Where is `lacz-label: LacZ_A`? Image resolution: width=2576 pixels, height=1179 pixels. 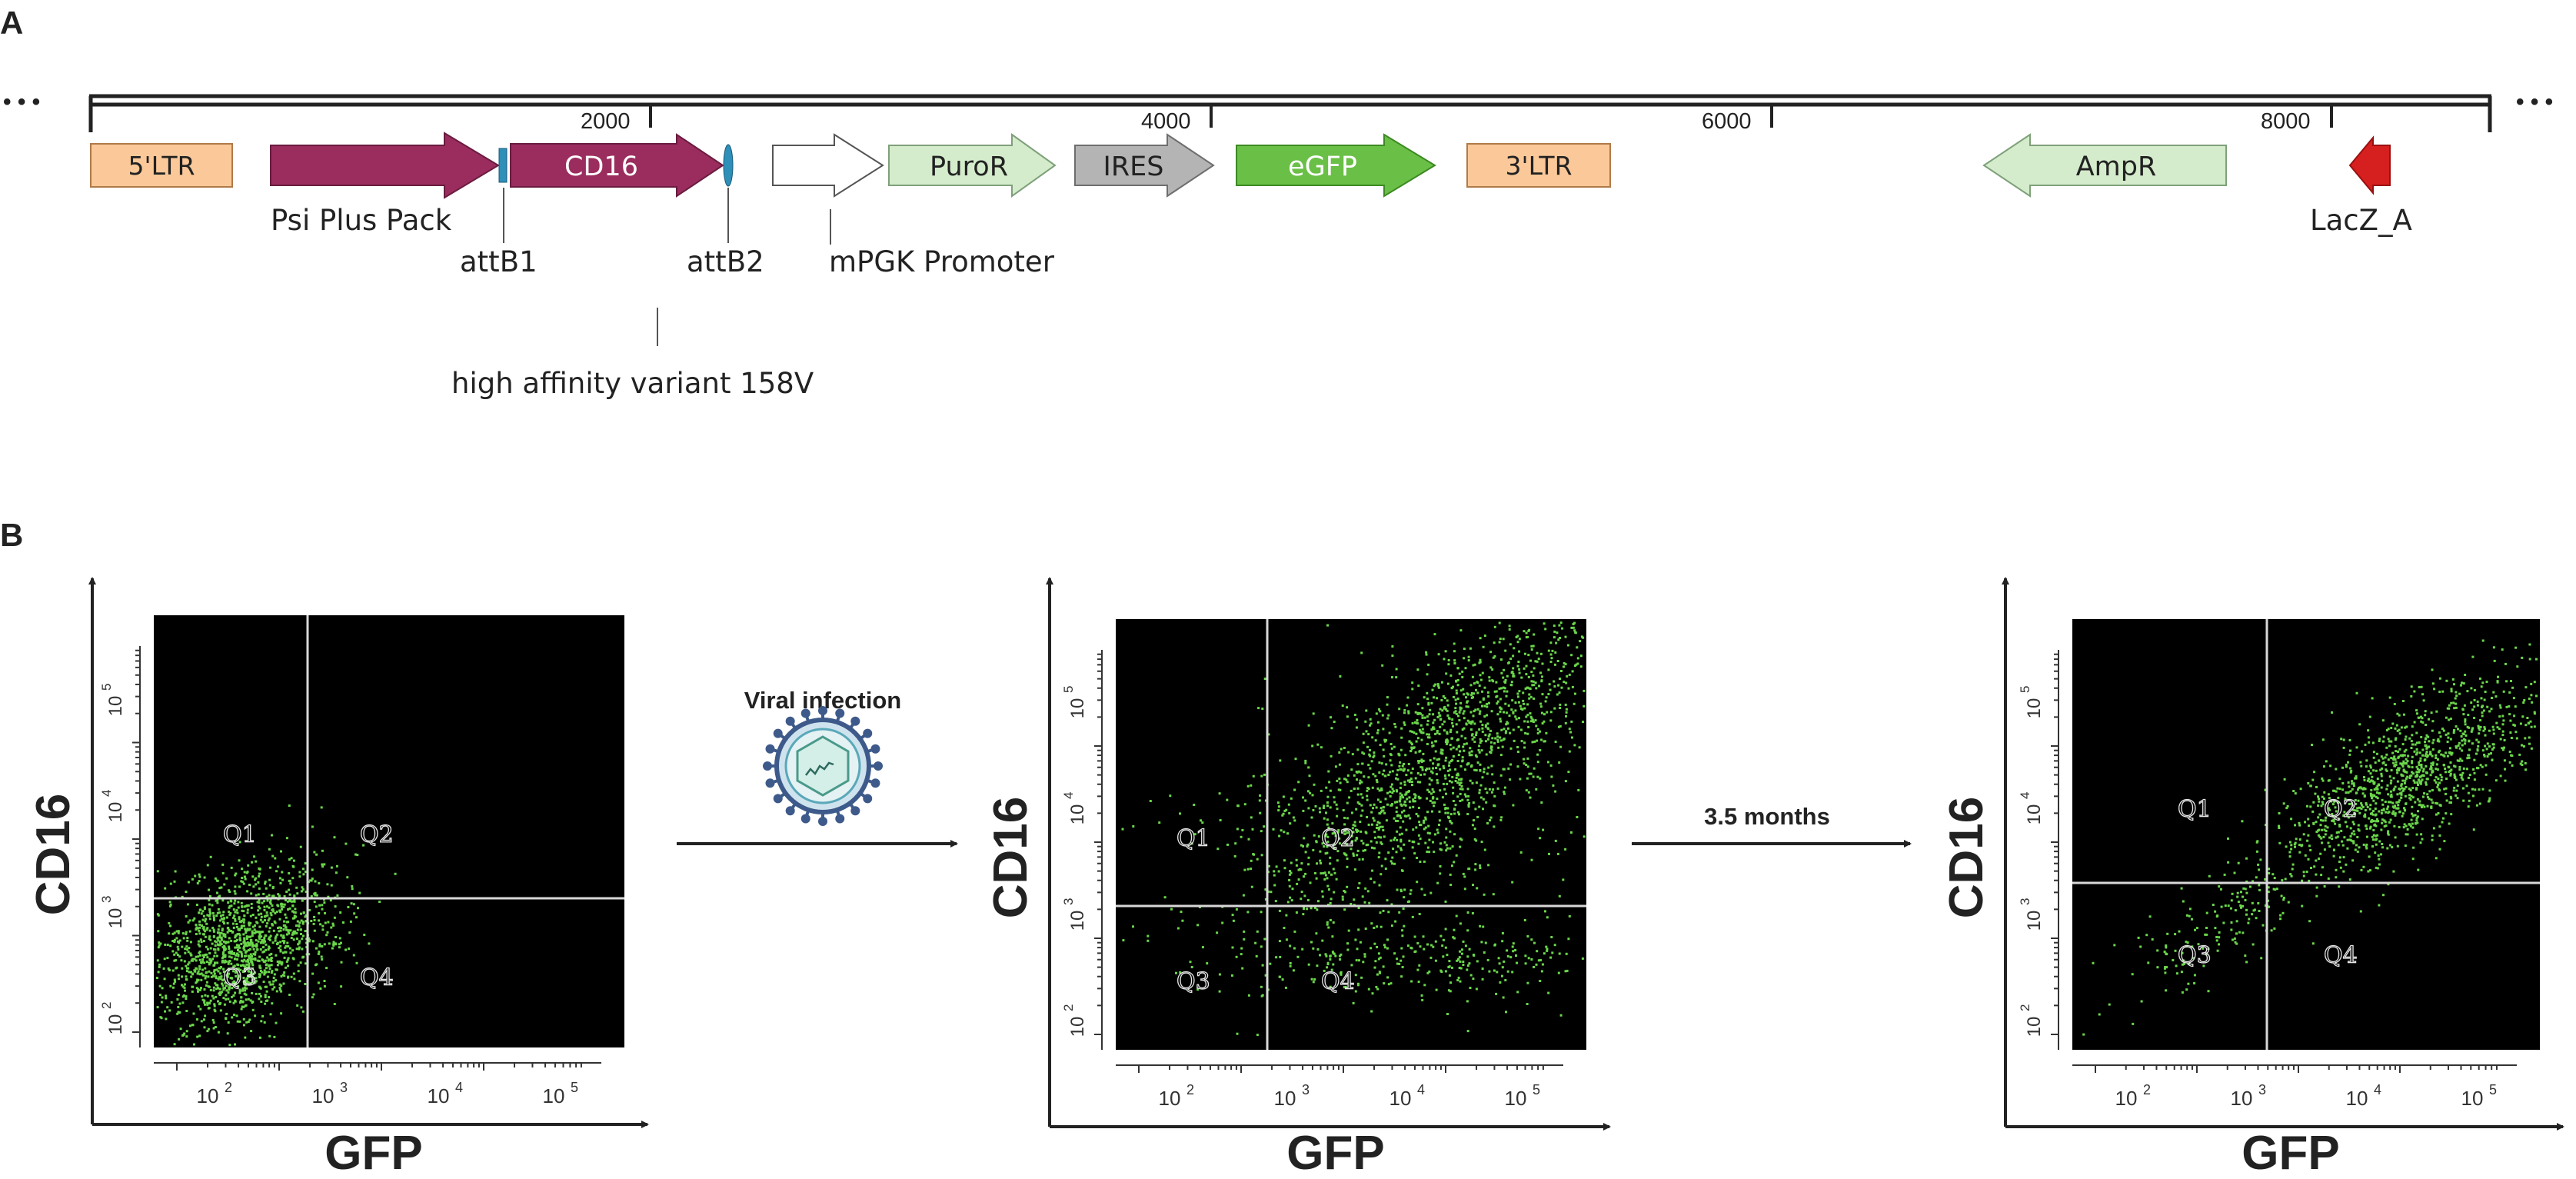 lacz-label: LacZ_A is located at coordinates (2361, 220).